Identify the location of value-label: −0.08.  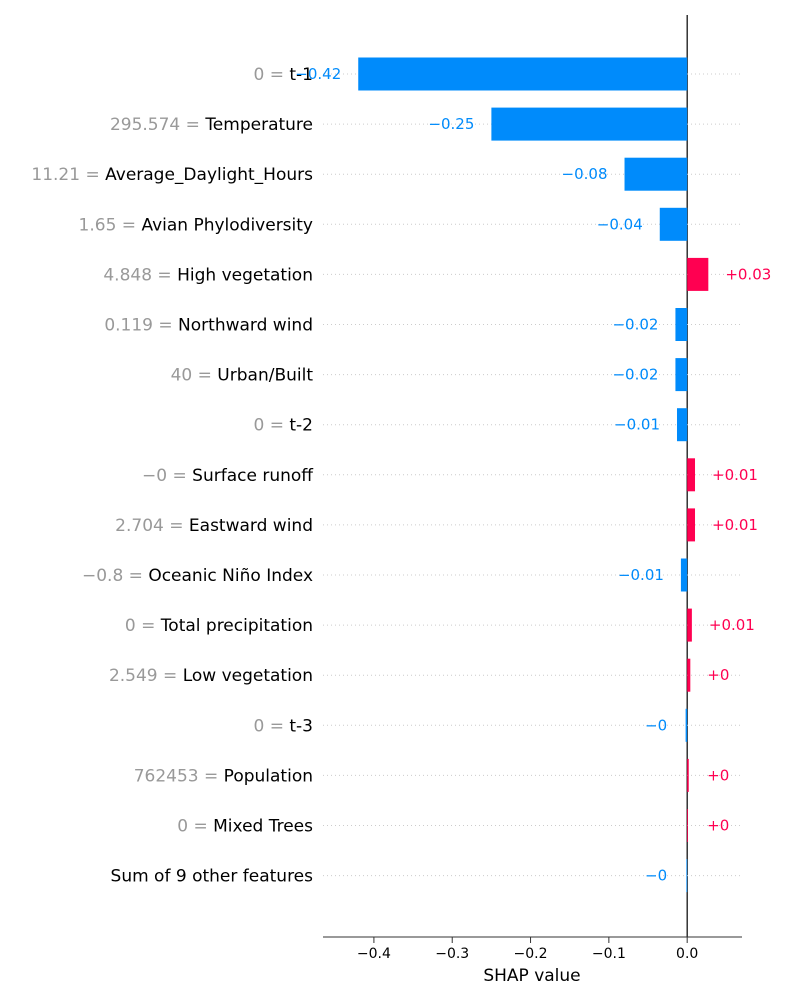
(585, 174).